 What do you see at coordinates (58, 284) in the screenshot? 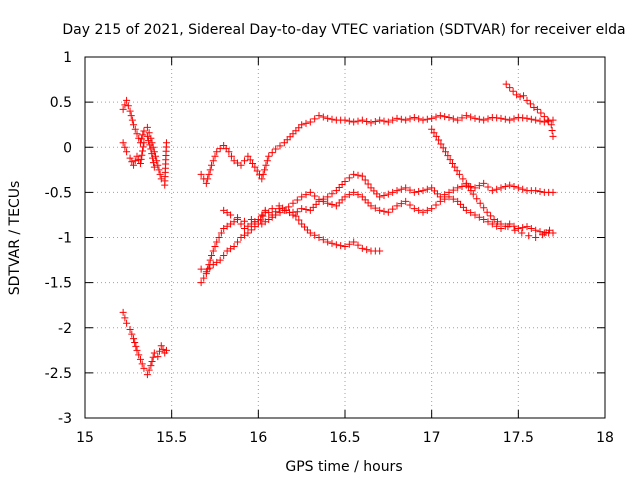
I see `y-tick-label: -1.5` at bounding box center [58, 284].